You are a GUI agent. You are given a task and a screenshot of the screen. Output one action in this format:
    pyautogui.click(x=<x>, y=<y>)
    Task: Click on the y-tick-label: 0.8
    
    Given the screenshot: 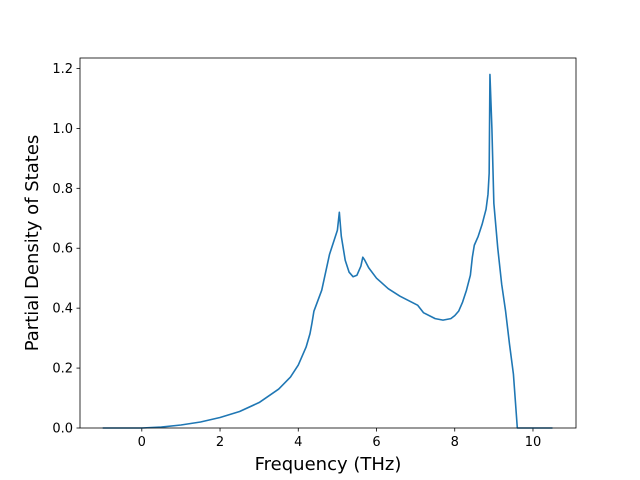 What is the action you would take?
    pyautogui.click(x=62, y=189)
    